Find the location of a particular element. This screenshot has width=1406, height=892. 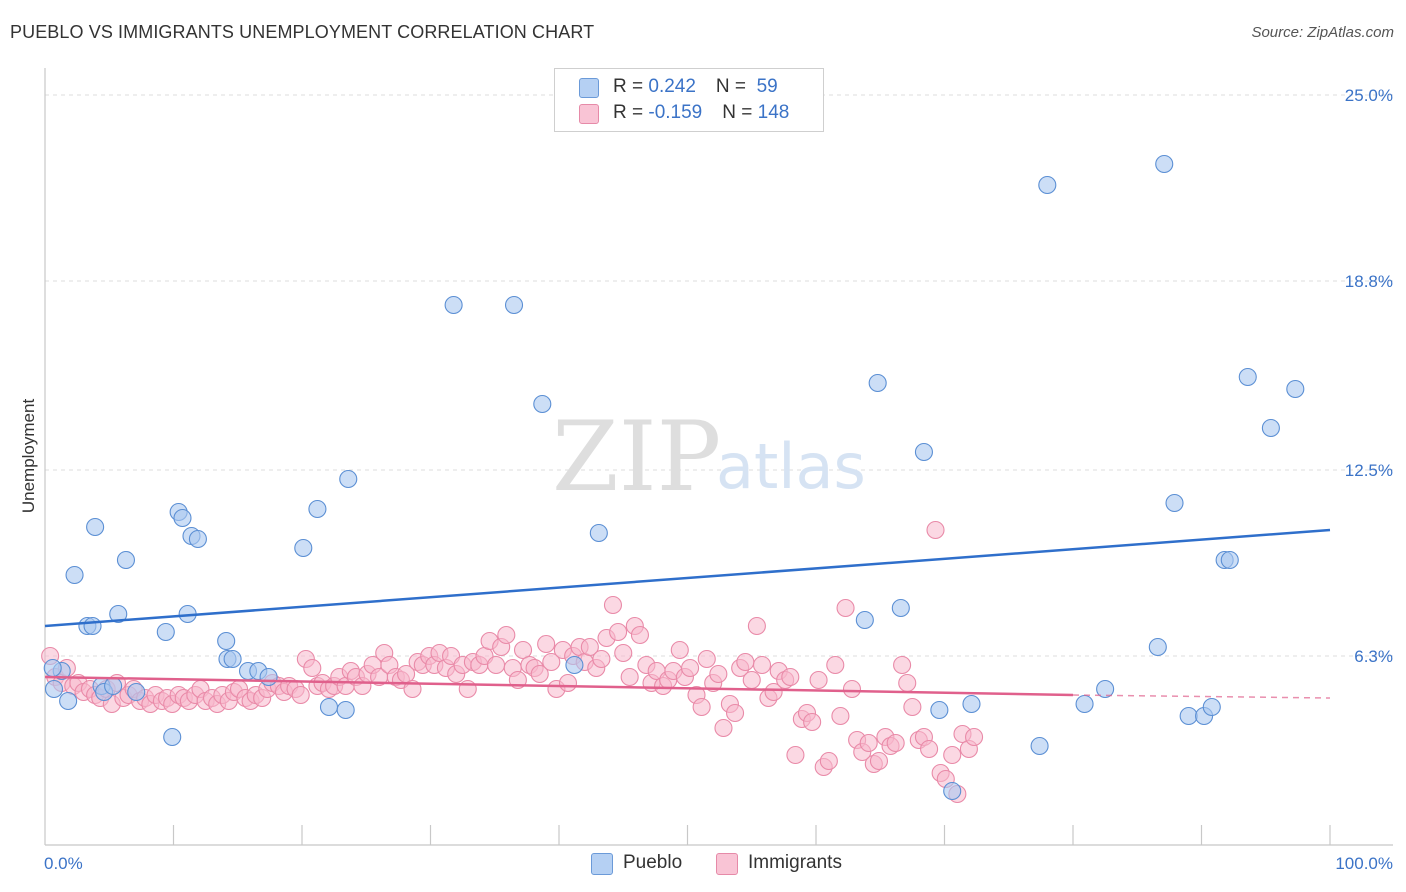

watermark: ZIP atlas is located at coordinates (709, 457).